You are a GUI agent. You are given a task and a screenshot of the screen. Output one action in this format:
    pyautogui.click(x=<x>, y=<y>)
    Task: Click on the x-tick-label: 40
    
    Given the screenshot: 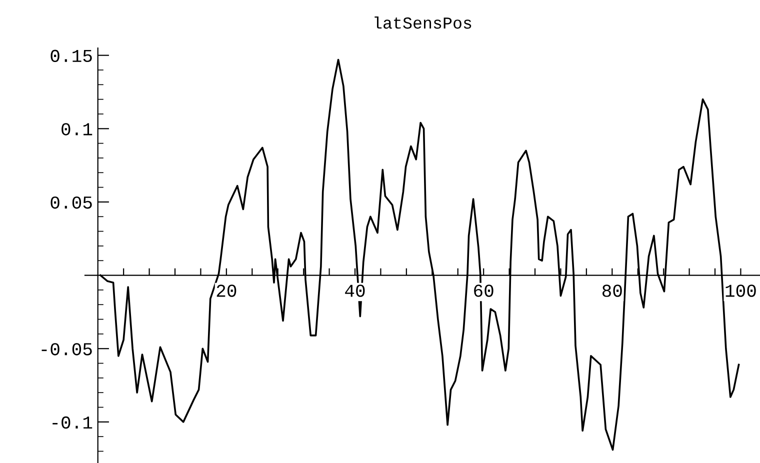 What is the action you would take?
    pyautogui.click(x=355, y=290)
    